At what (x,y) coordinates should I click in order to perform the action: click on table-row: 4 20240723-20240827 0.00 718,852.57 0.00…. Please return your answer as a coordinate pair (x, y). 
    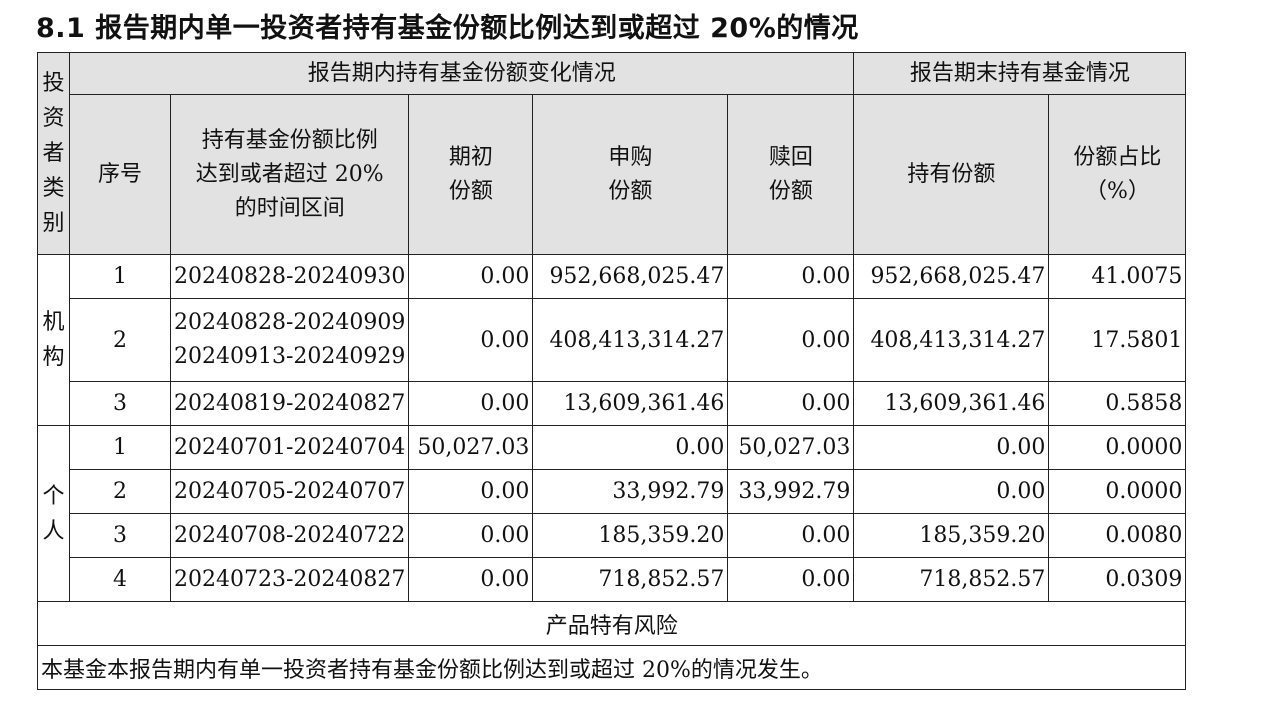
    Looking at the image, I should click on (612, 579).